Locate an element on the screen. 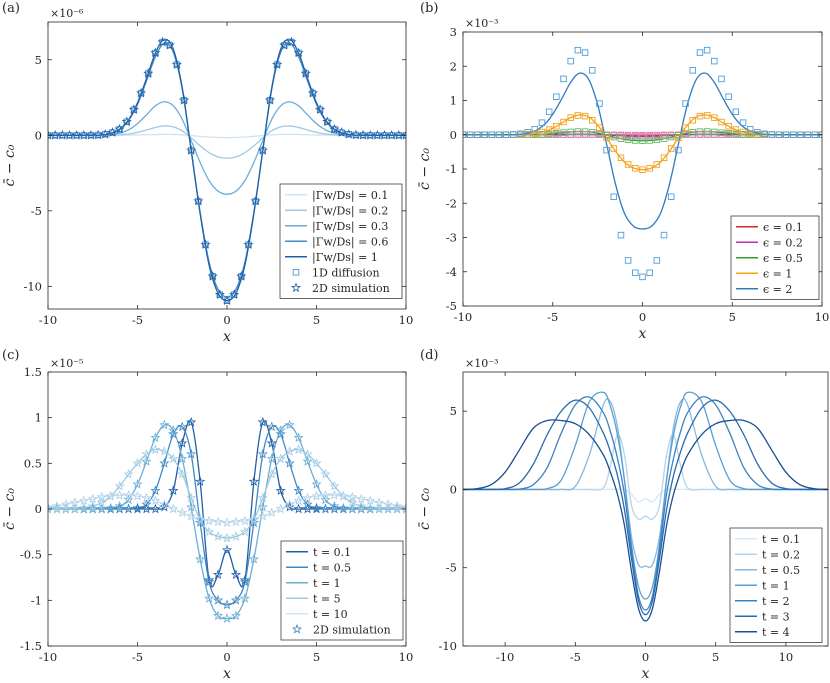  y-tick-label: -5 is located at coordinates (451, 306).